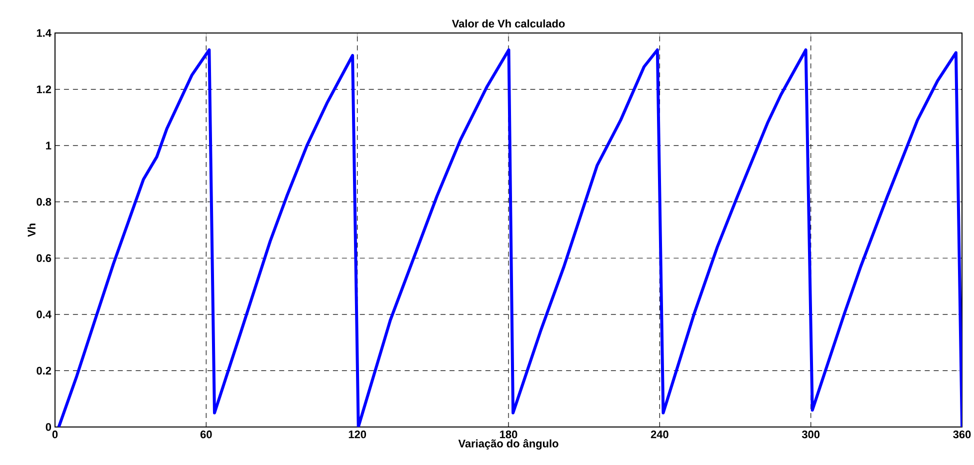  Describe the element at coordinates (357, 434) in the screenshot. I see `x-tick-label: 120` at that location.